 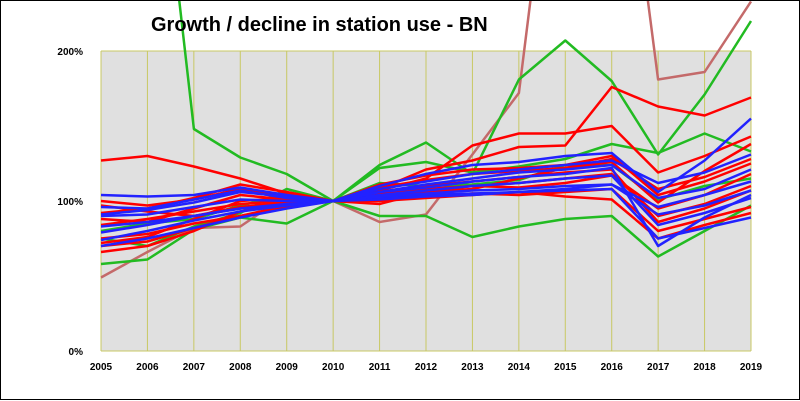 I want to click on x-tick-label: 2007, so click(x=194, y=367).